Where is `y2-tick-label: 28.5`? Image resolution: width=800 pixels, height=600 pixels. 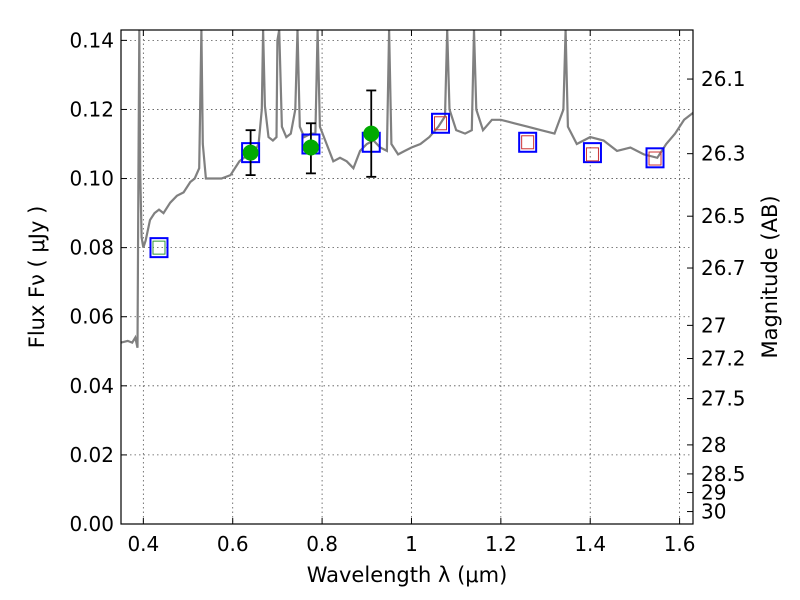
y2-tick-label: 28.5 is located at coordinates (723, 474).